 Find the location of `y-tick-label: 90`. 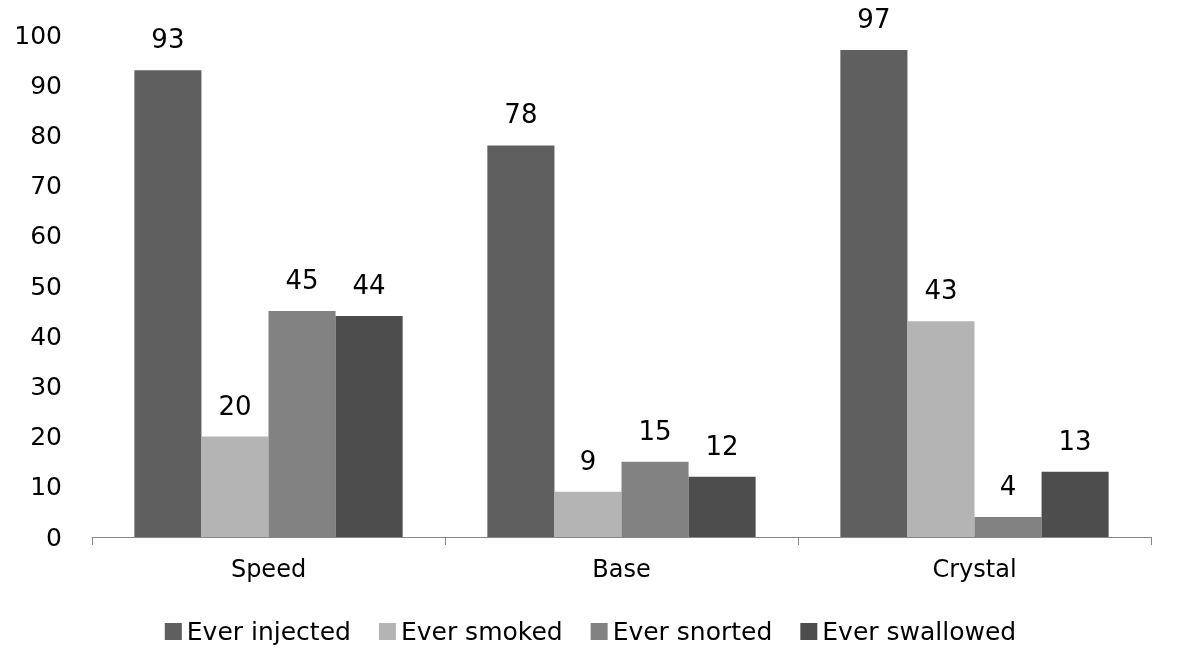

y-tick-label: 90 is located at coordinates (46, 85).